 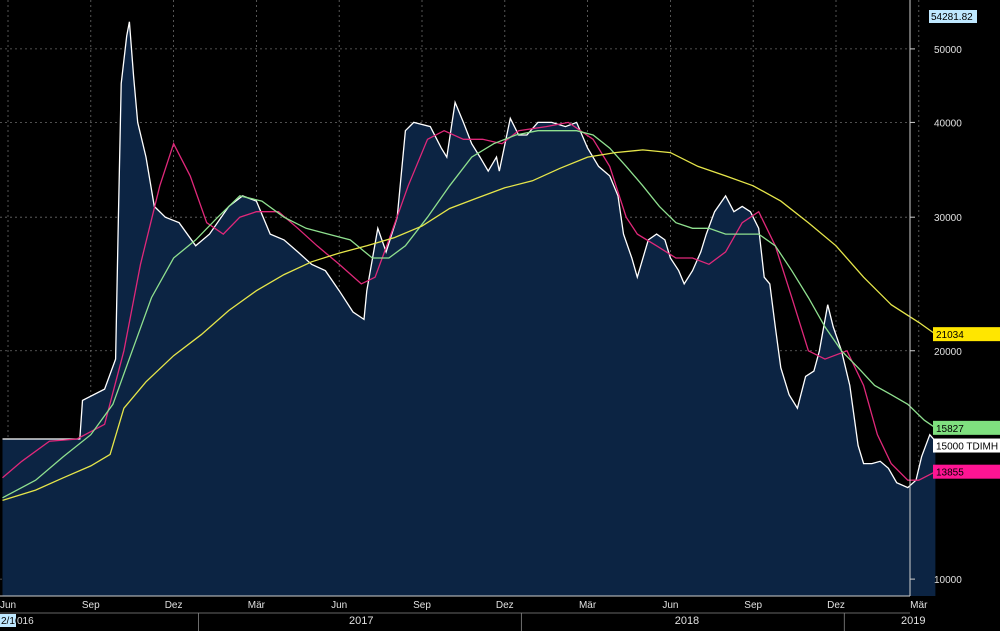 What do you see at coordinates (25, 621) in the screenshot?
I see `start-date-suffix: 016` at bounding box center [25, 621].